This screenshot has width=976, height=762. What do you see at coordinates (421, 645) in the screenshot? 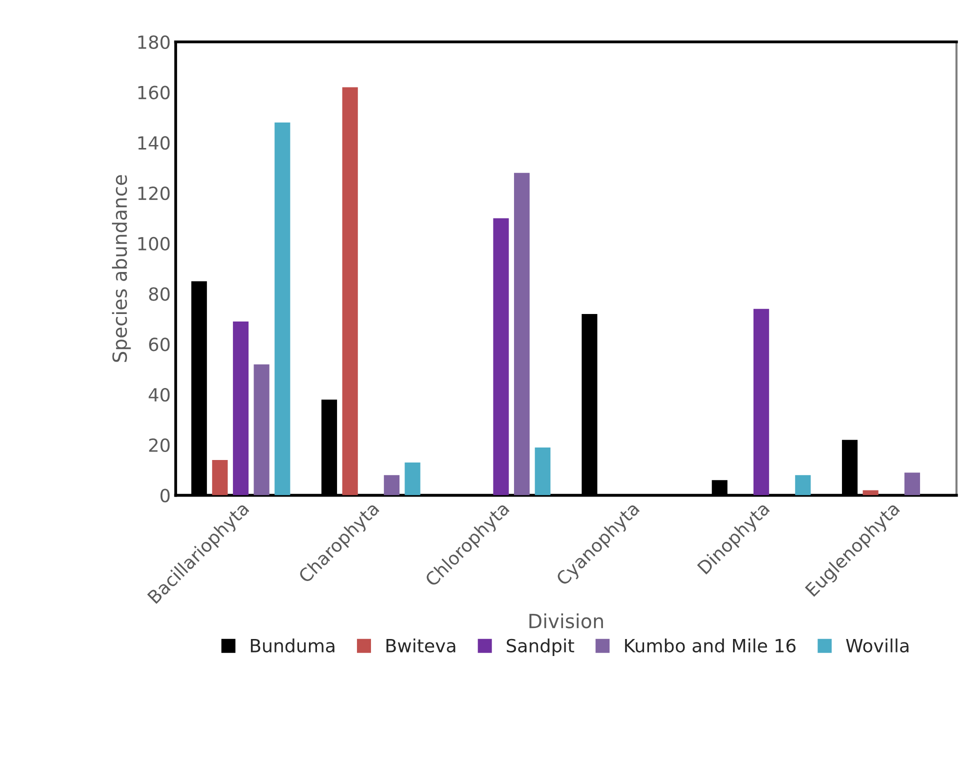
I see `legend-label: Bwiteva` at bounding box center [421, 645].